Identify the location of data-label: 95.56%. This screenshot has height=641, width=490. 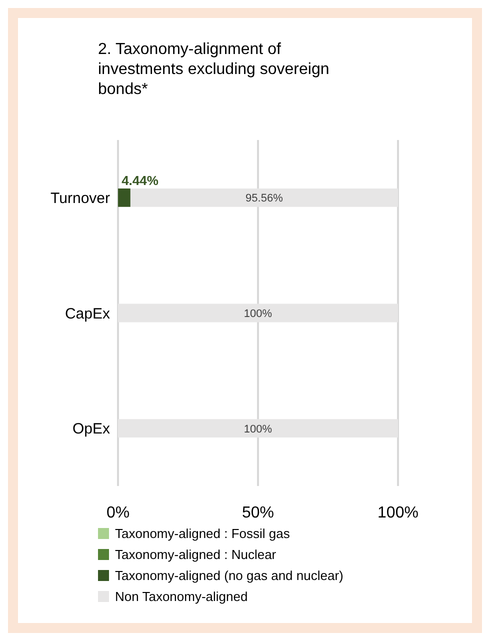
(265, 198).